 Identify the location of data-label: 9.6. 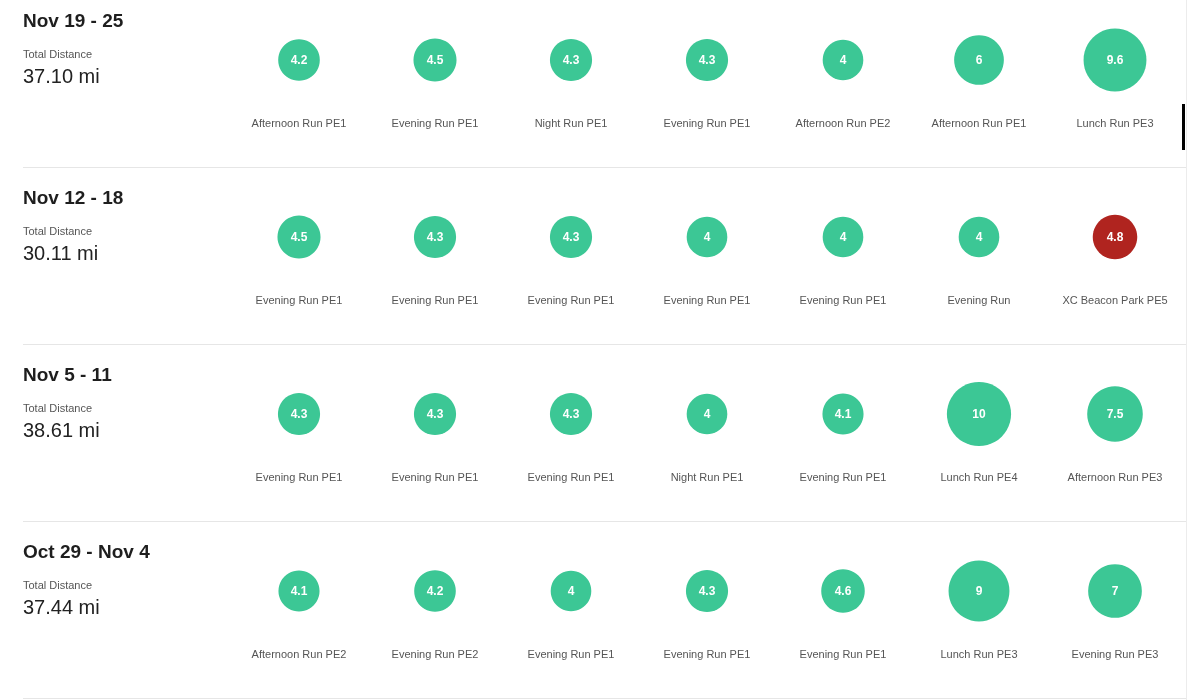
(1115, 60).